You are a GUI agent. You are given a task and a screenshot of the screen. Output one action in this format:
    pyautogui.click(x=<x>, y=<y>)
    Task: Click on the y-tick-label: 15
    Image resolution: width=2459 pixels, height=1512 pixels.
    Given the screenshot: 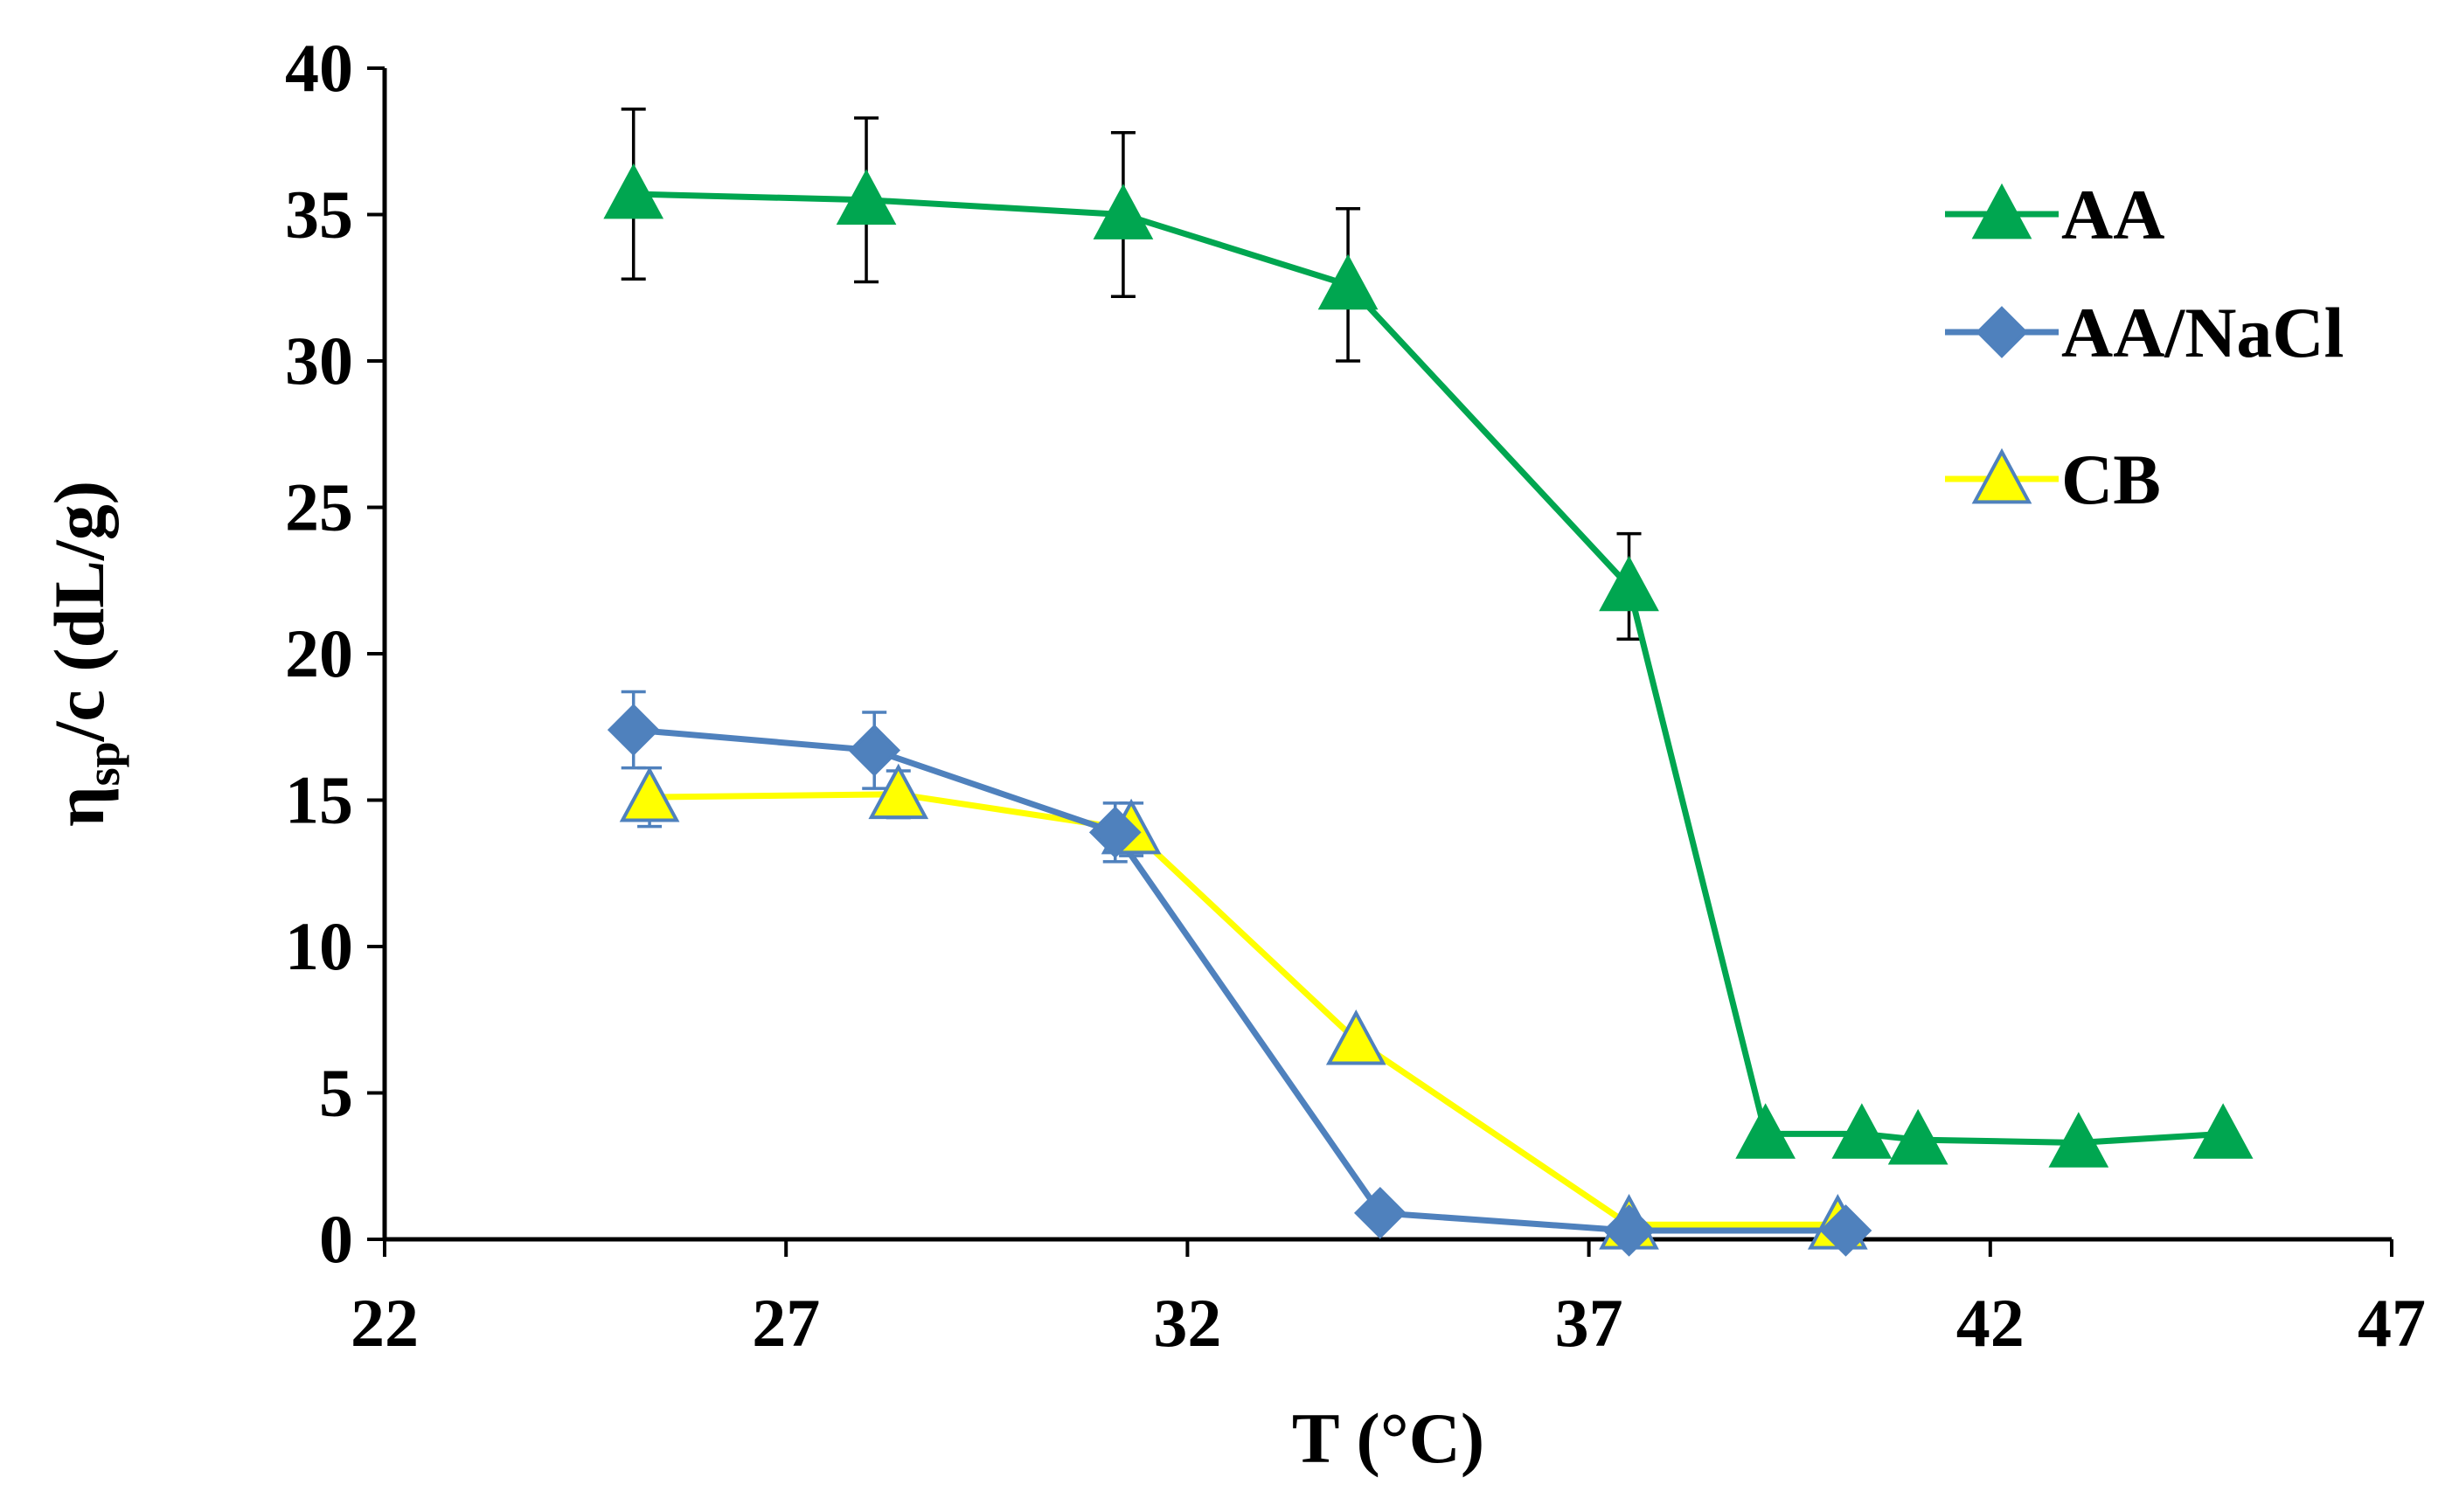 What is the action you would take?
    pyautogui.click(x=319, y=800)
    